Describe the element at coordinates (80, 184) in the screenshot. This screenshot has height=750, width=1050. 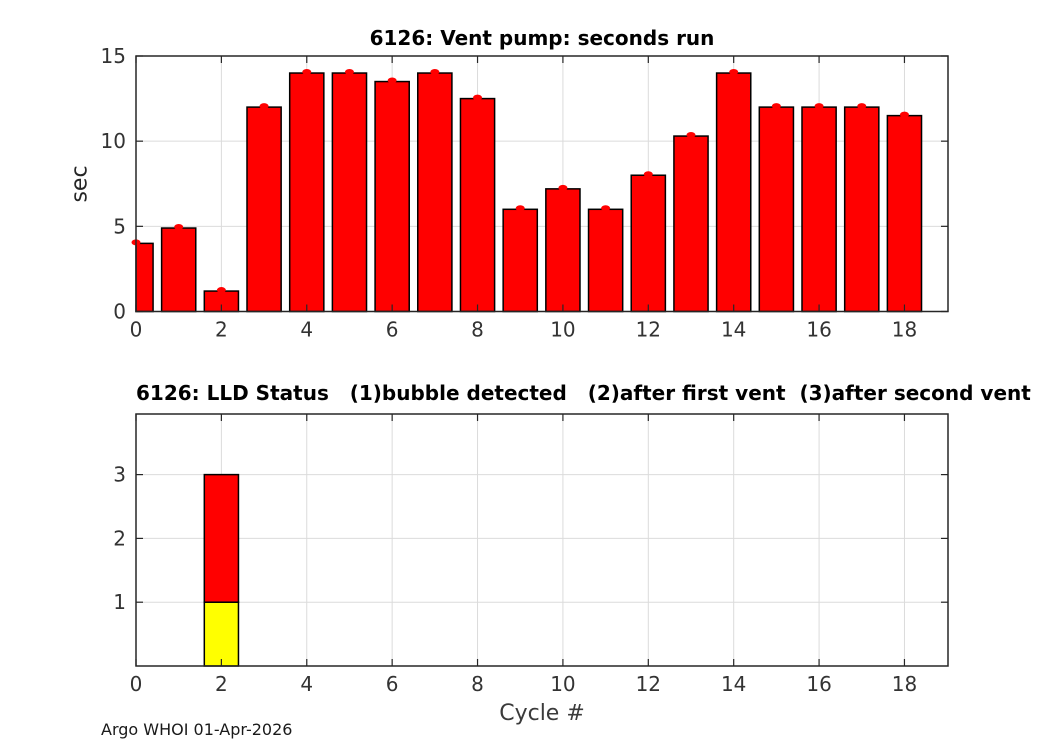
I see `top-chart-y-axis-label: sec` at that location.